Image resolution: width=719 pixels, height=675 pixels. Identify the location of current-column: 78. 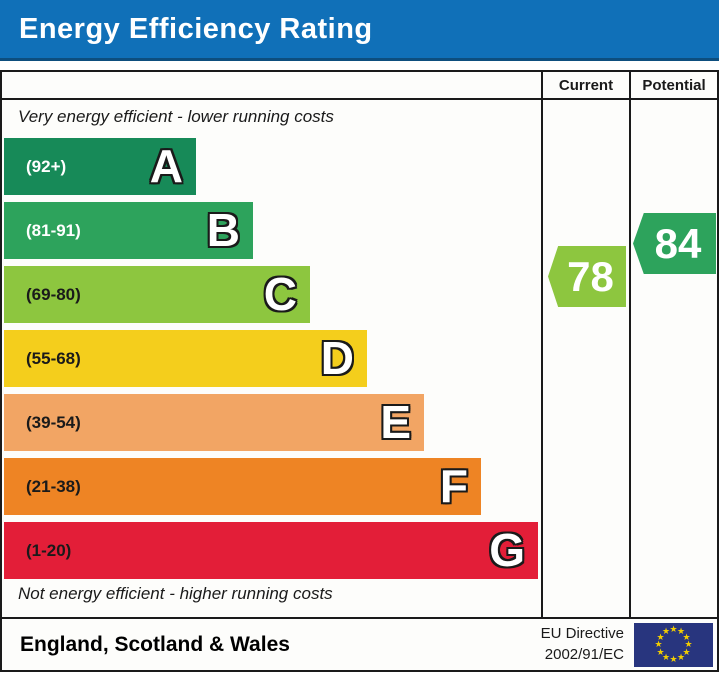
(585, 358).